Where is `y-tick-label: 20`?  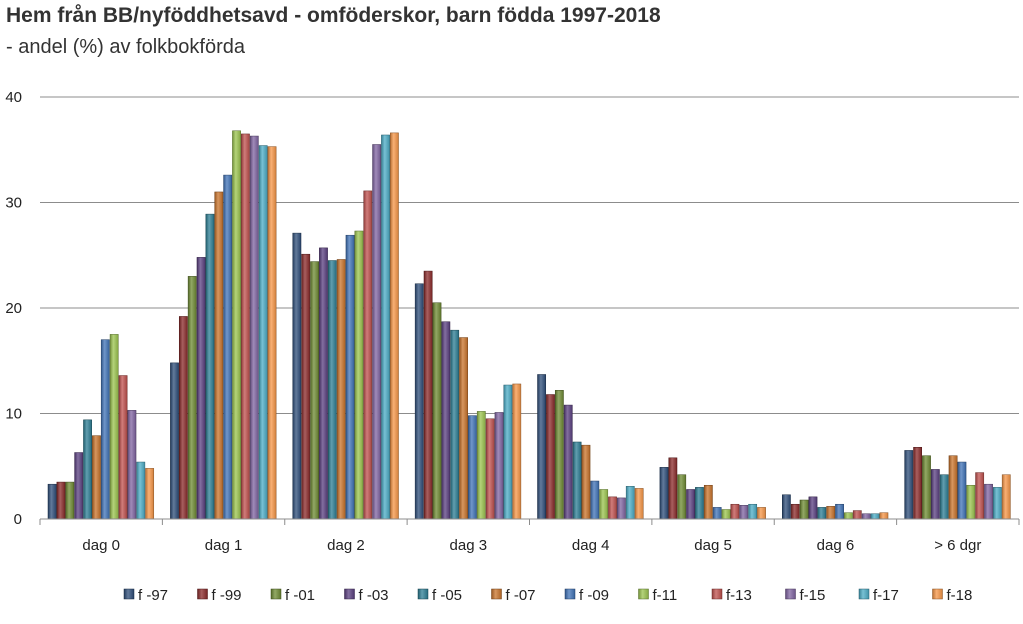
y-tick-label: 20 is located at coordinates (13, 308).